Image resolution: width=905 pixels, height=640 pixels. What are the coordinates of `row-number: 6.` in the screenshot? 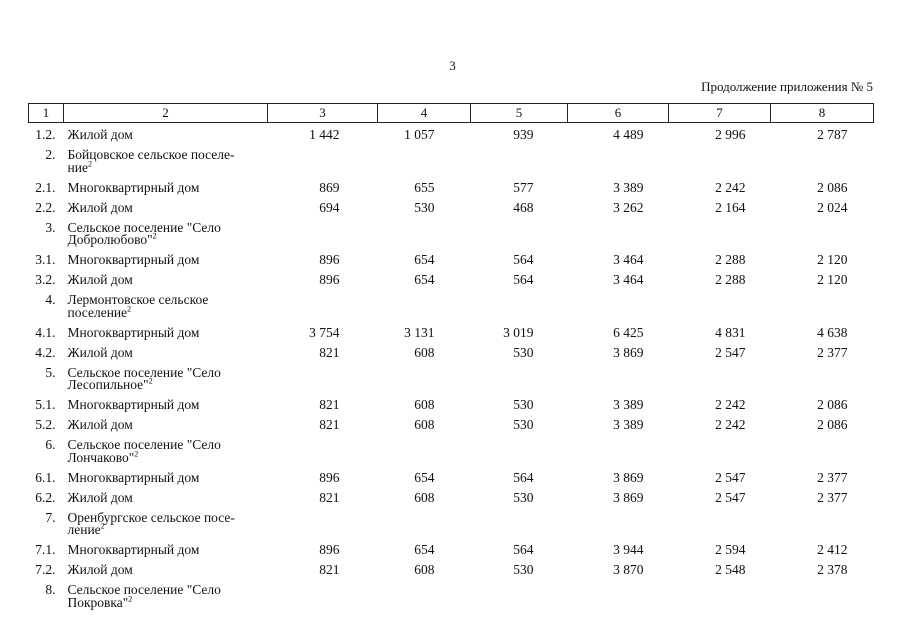 It's located at (50, 444).